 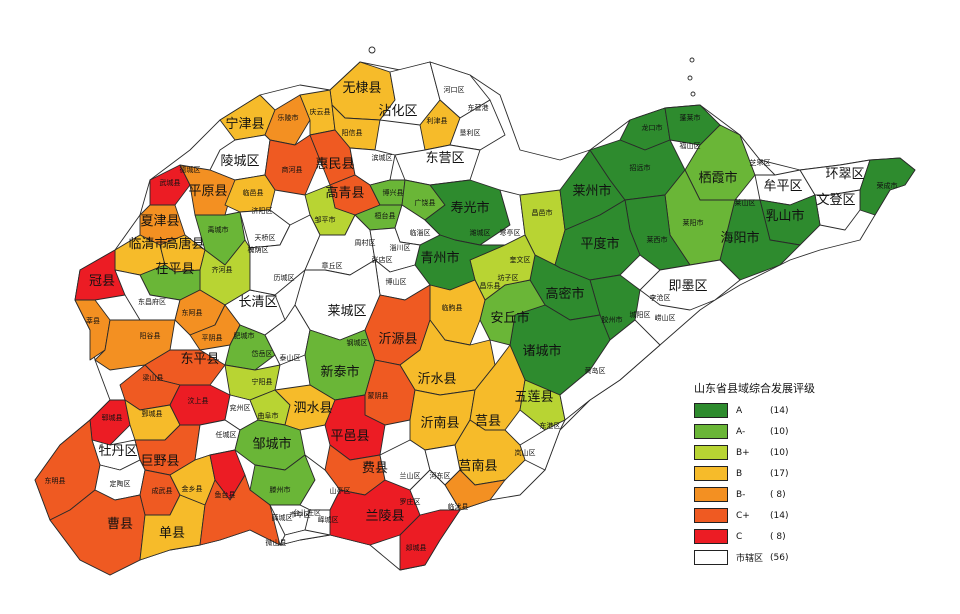 I want to click on legend-title: 山东省县域综合发展评级, so click(x=754, y=388).